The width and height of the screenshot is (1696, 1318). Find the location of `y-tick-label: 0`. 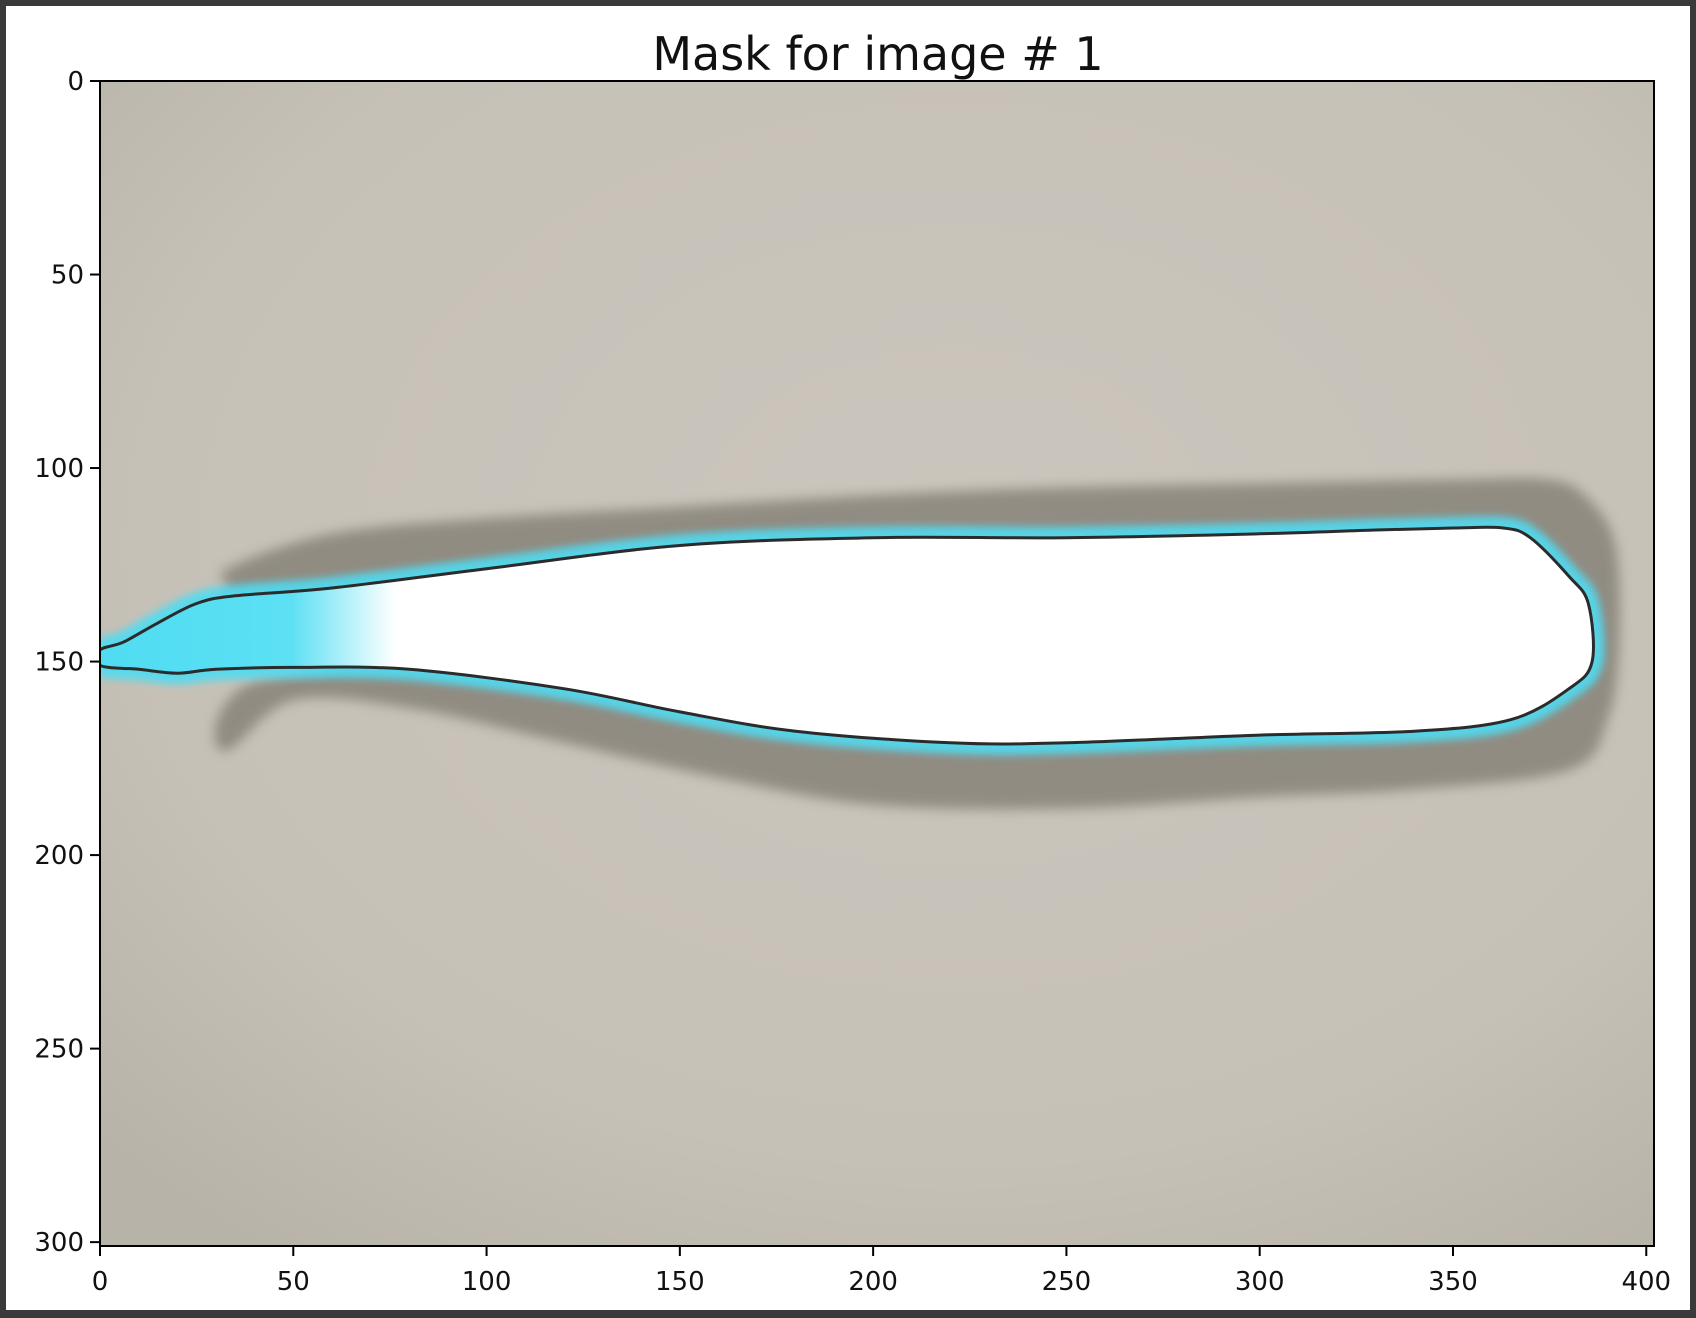

y-tick-label: 0 is located at coordinates (75, 82).